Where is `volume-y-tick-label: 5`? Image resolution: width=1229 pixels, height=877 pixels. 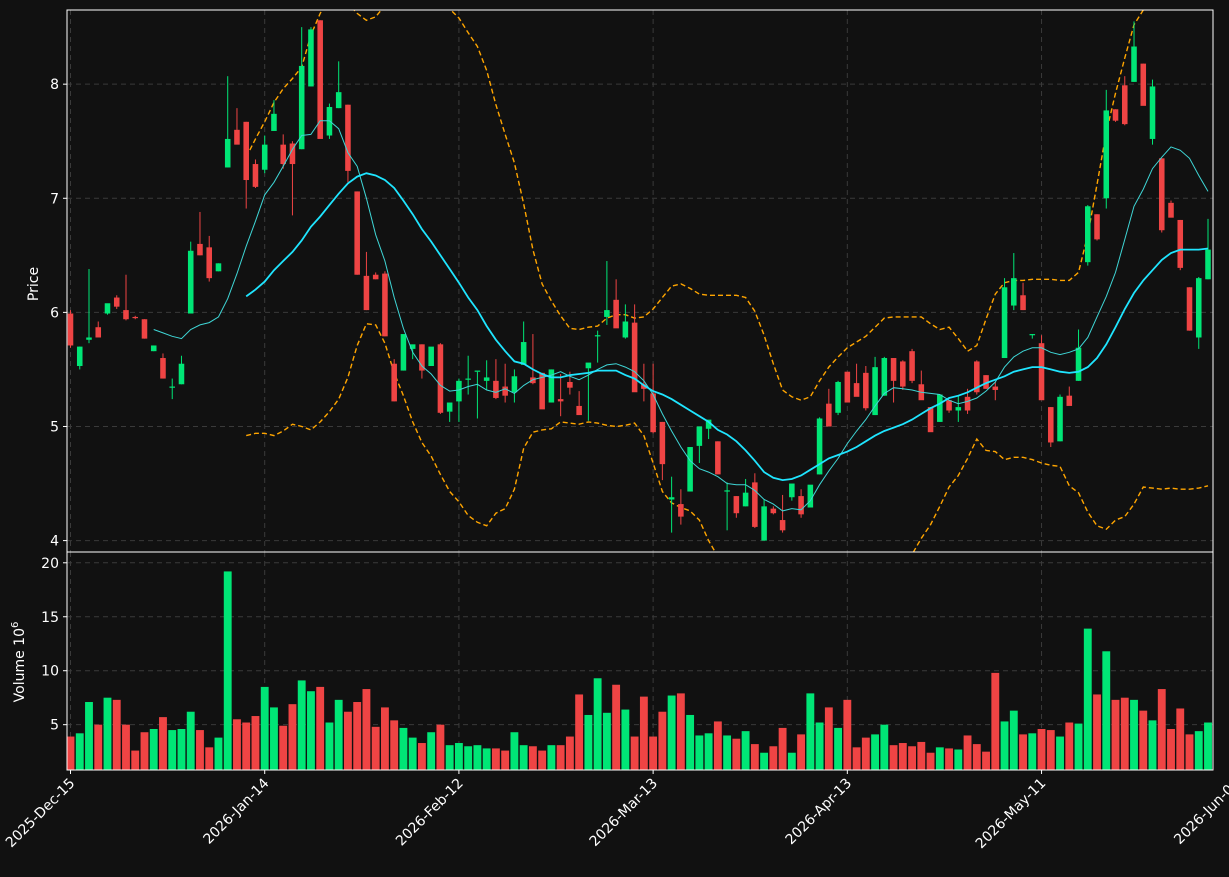
volume-y-tick-label: 5 is located at coordinates (54, 726).